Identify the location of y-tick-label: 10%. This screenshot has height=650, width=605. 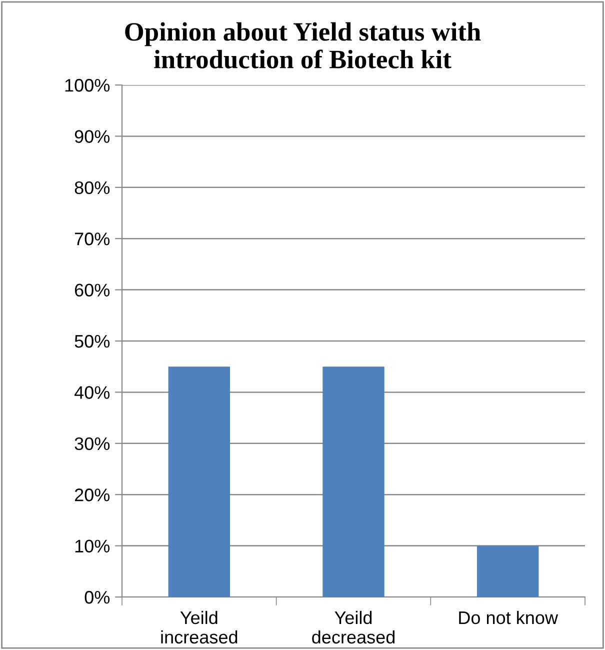
(92, 546).